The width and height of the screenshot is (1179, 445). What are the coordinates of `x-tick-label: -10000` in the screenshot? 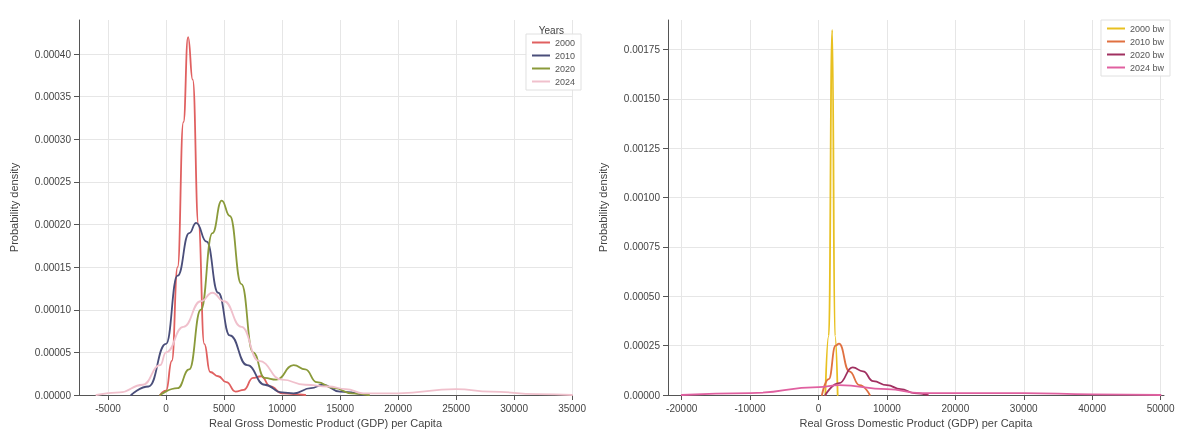 It's located at (750, 408).